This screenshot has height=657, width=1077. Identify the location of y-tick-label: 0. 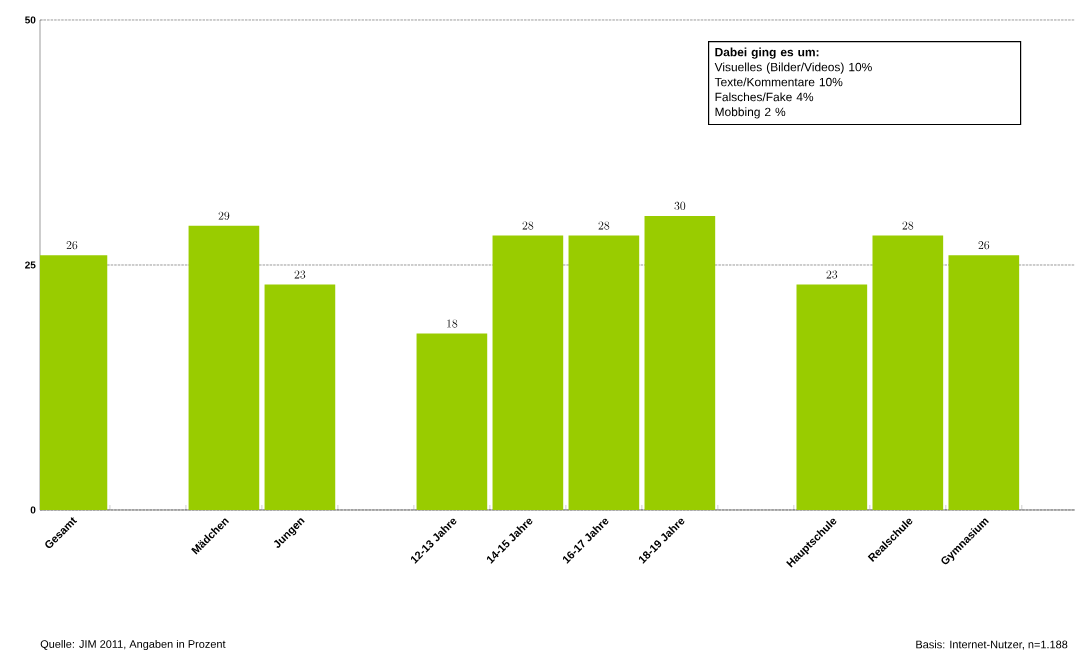
(33, 510).